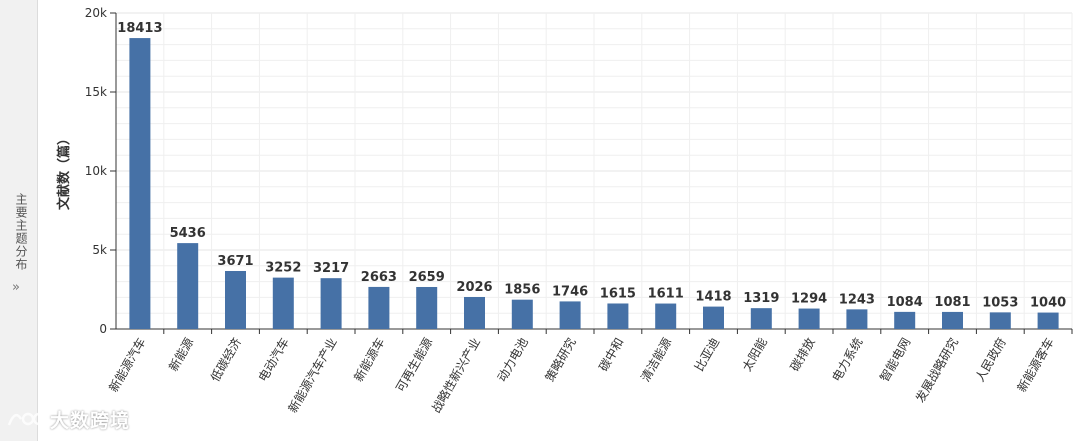 Image resolution: width=1080 pixels, height=441 pixels. What do you see at coordinates (666, 294) in the screenshot?
I see `bar-value-label: 1611` at bounding box center [666, 294].